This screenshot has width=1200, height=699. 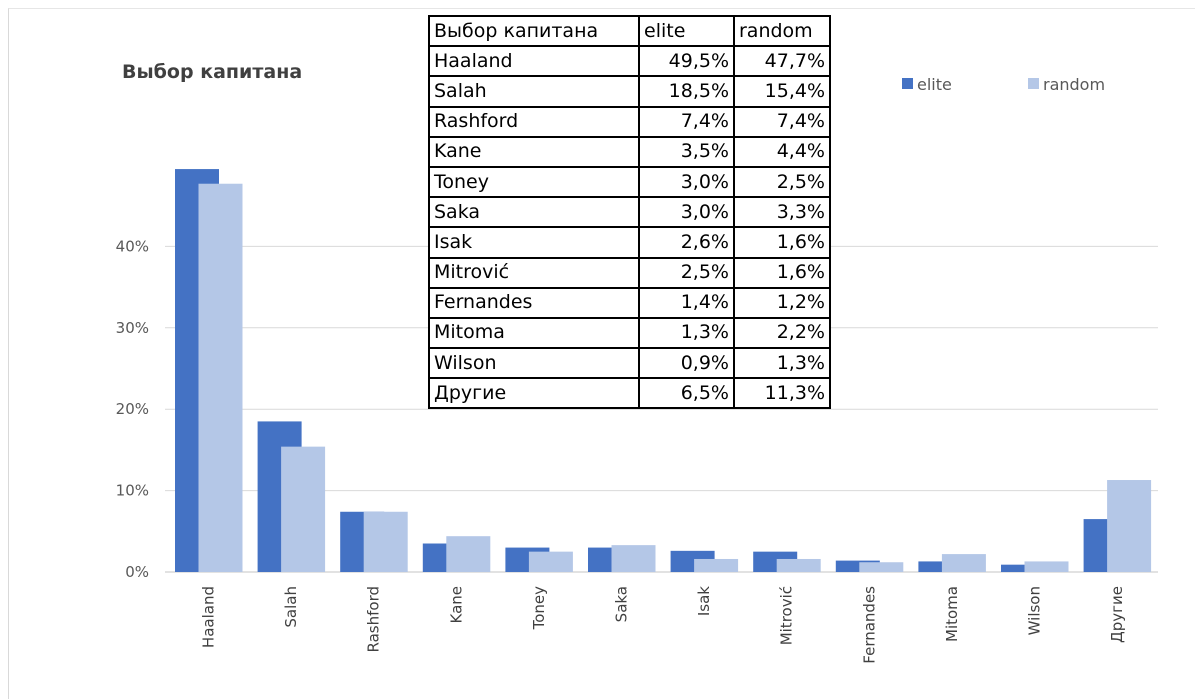 What do you see at coordinates (534, 61) in the screenshot?
I see `table-cell-name: Haaland` at bounding box center [534, 61].